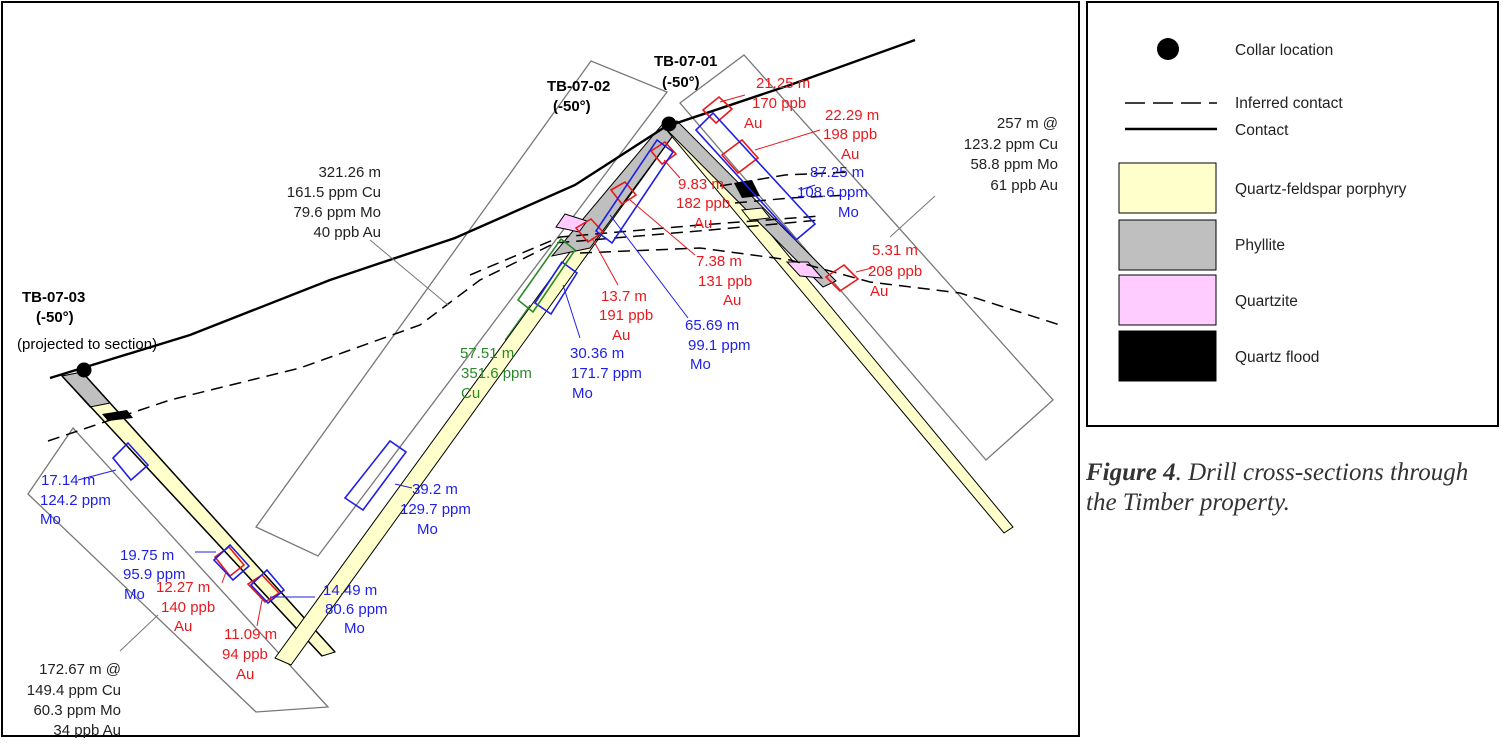  I want to click on hole-dip-tb0703: (-50°), so click(55, 317).